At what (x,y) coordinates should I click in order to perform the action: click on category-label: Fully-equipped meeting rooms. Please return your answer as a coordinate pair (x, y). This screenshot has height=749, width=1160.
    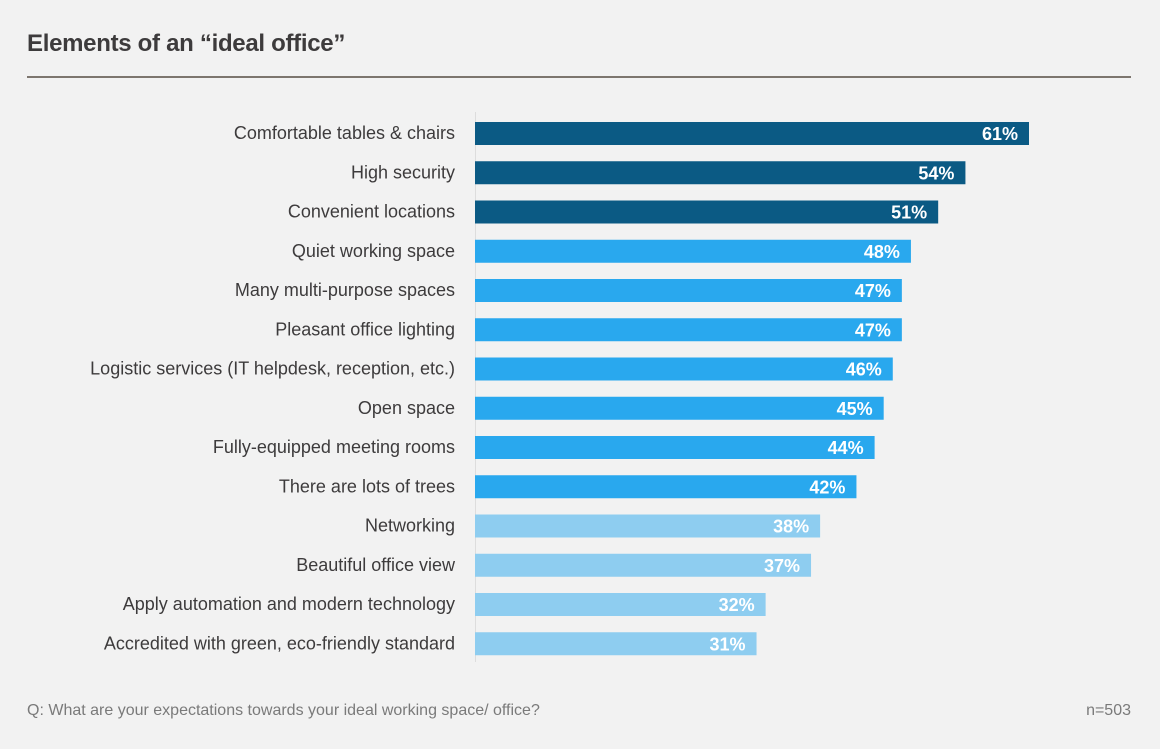
    Looking at the image, I should click on (334, 447).